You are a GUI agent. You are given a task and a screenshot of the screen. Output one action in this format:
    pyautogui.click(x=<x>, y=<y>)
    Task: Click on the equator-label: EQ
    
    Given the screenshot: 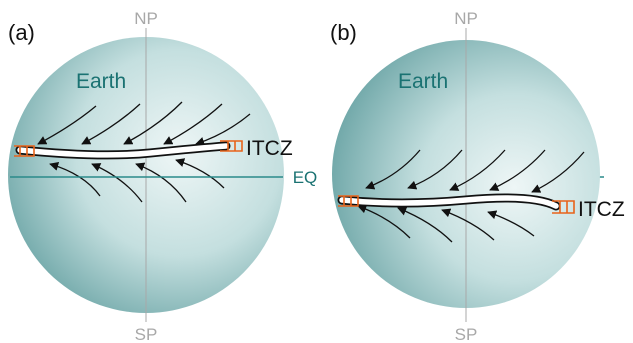 What is the action you would take?
    pyautogui.click(x=305, y=177)
    